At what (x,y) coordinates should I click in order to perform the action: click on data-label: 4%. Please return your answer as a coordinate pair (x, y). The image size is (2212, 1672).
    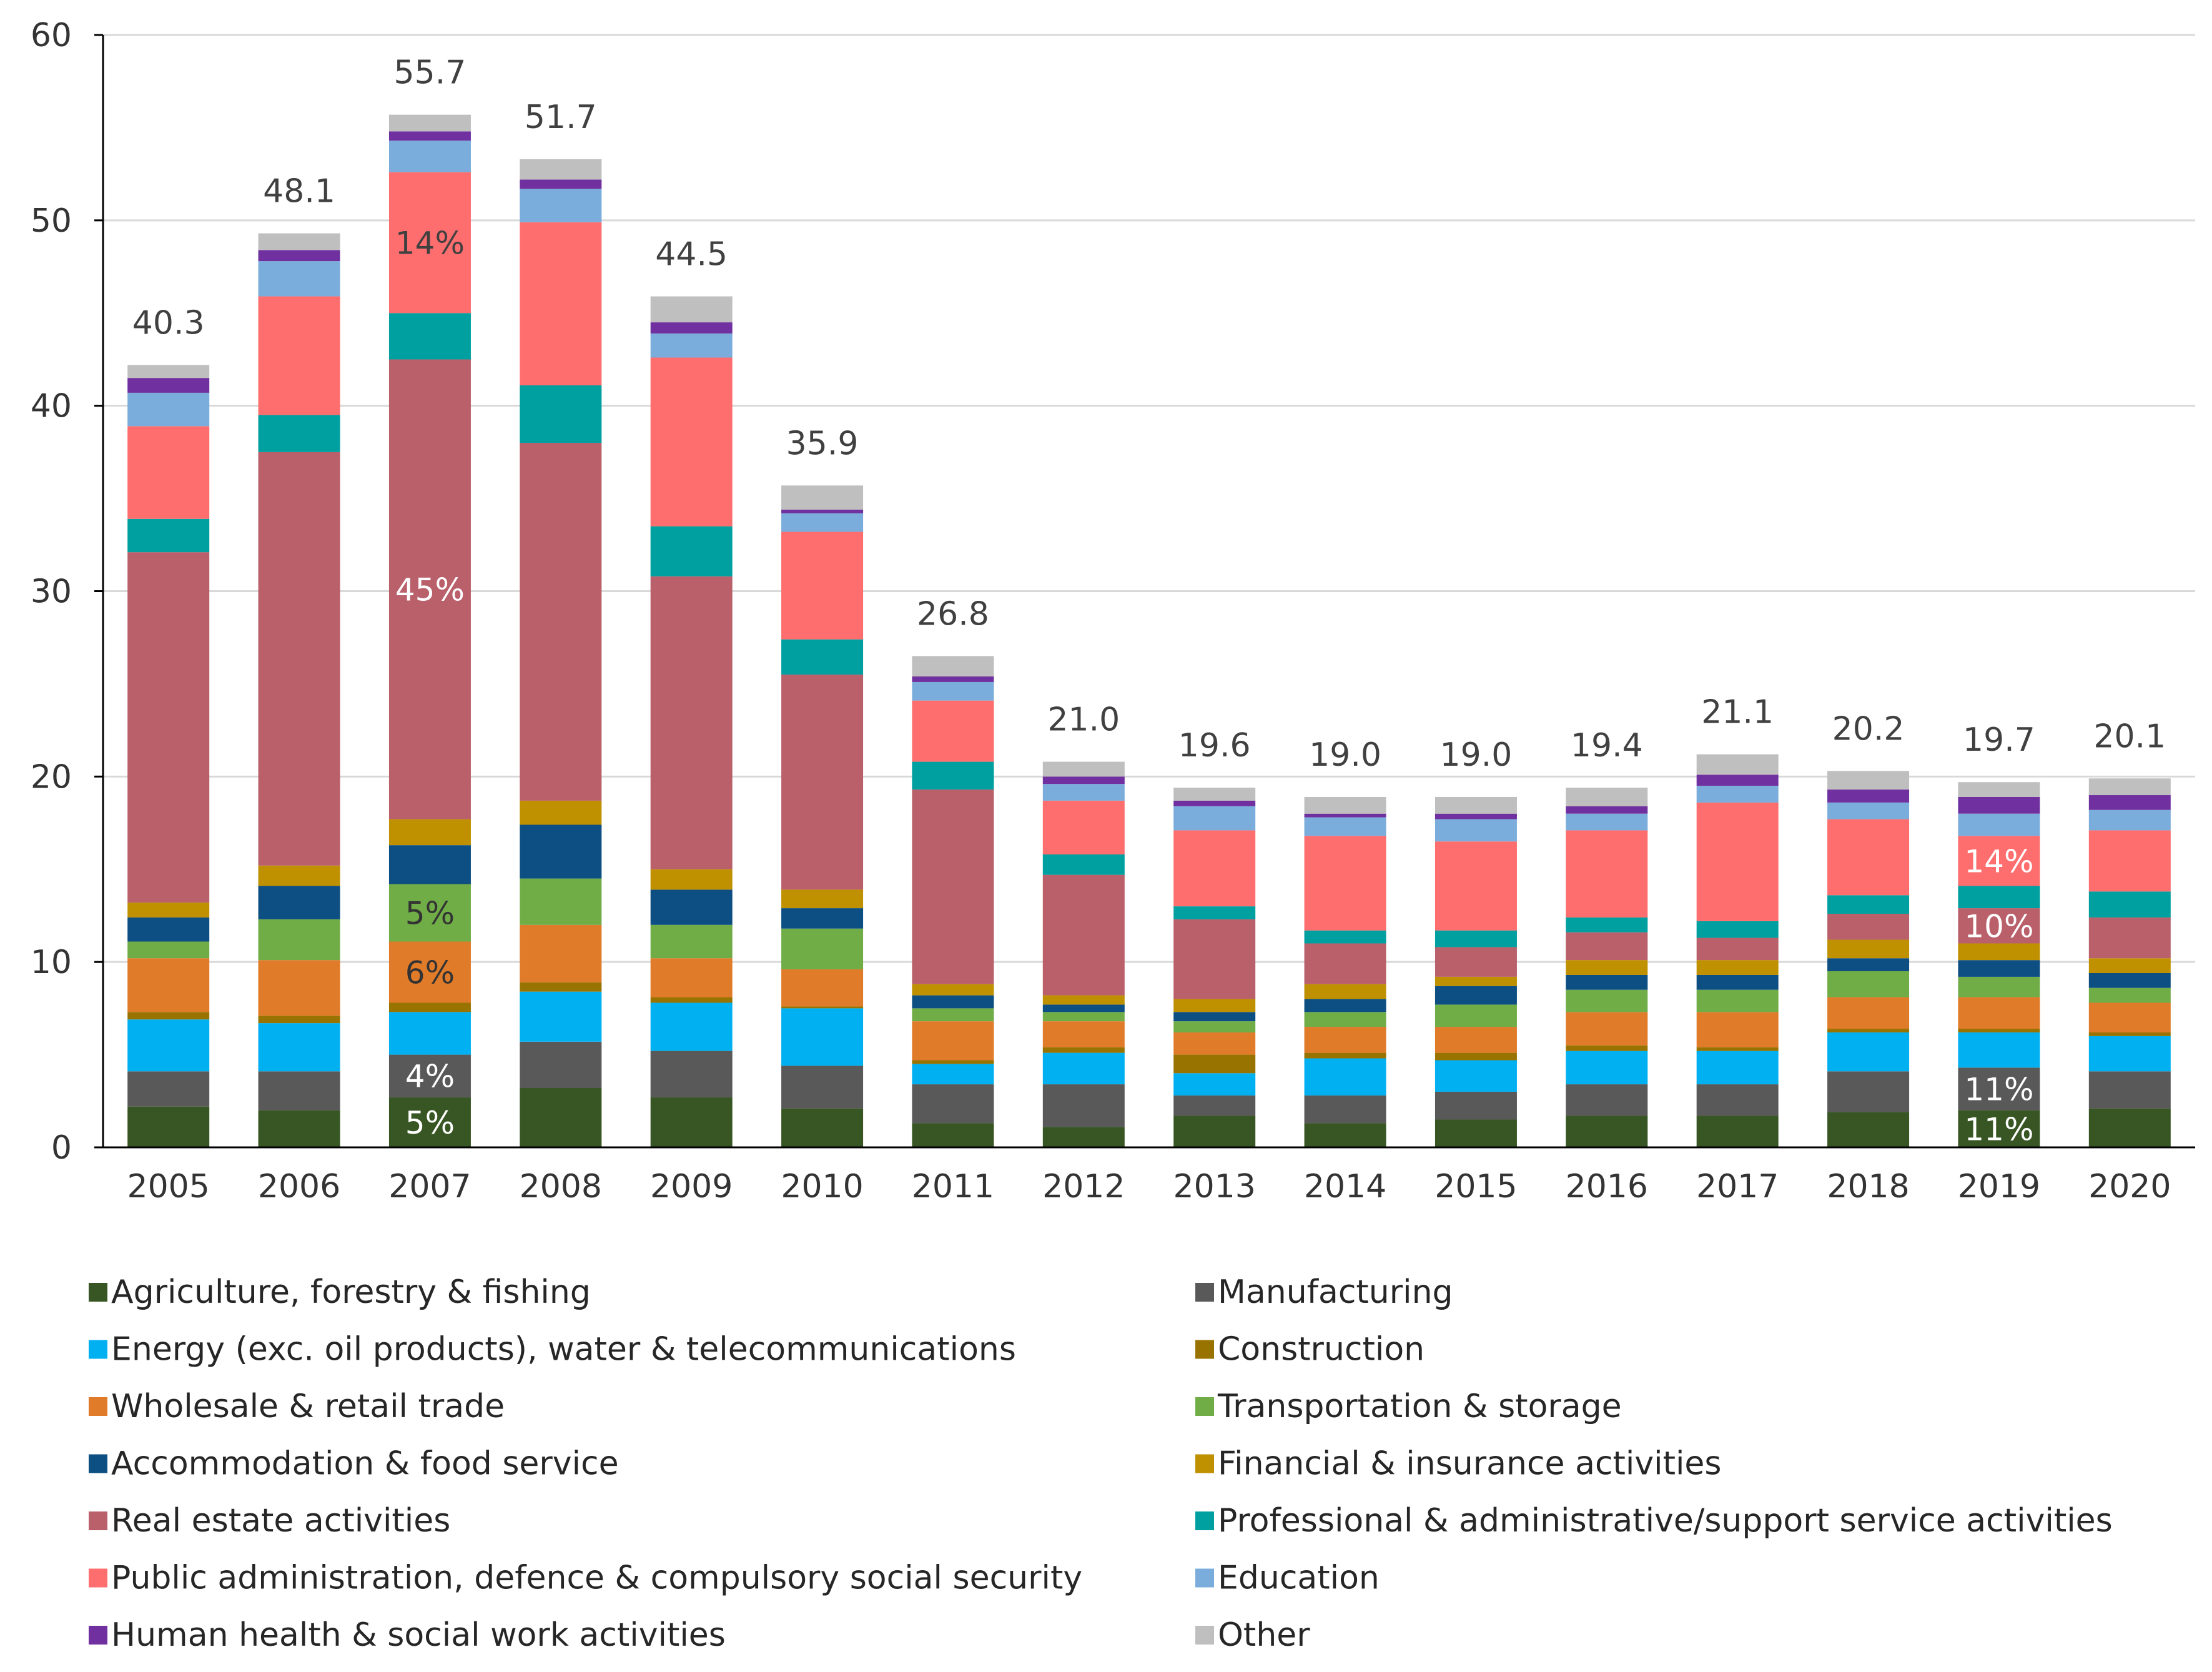
    Looking at the image, I should click on (430, 1077).